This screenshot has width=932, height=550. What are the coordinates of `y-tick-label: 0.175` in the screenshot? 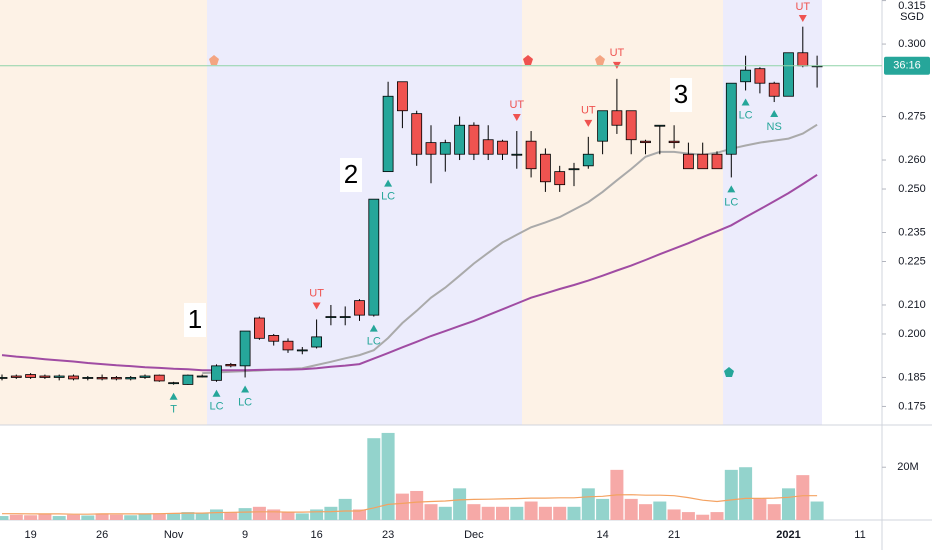 It's located at (912, 406).